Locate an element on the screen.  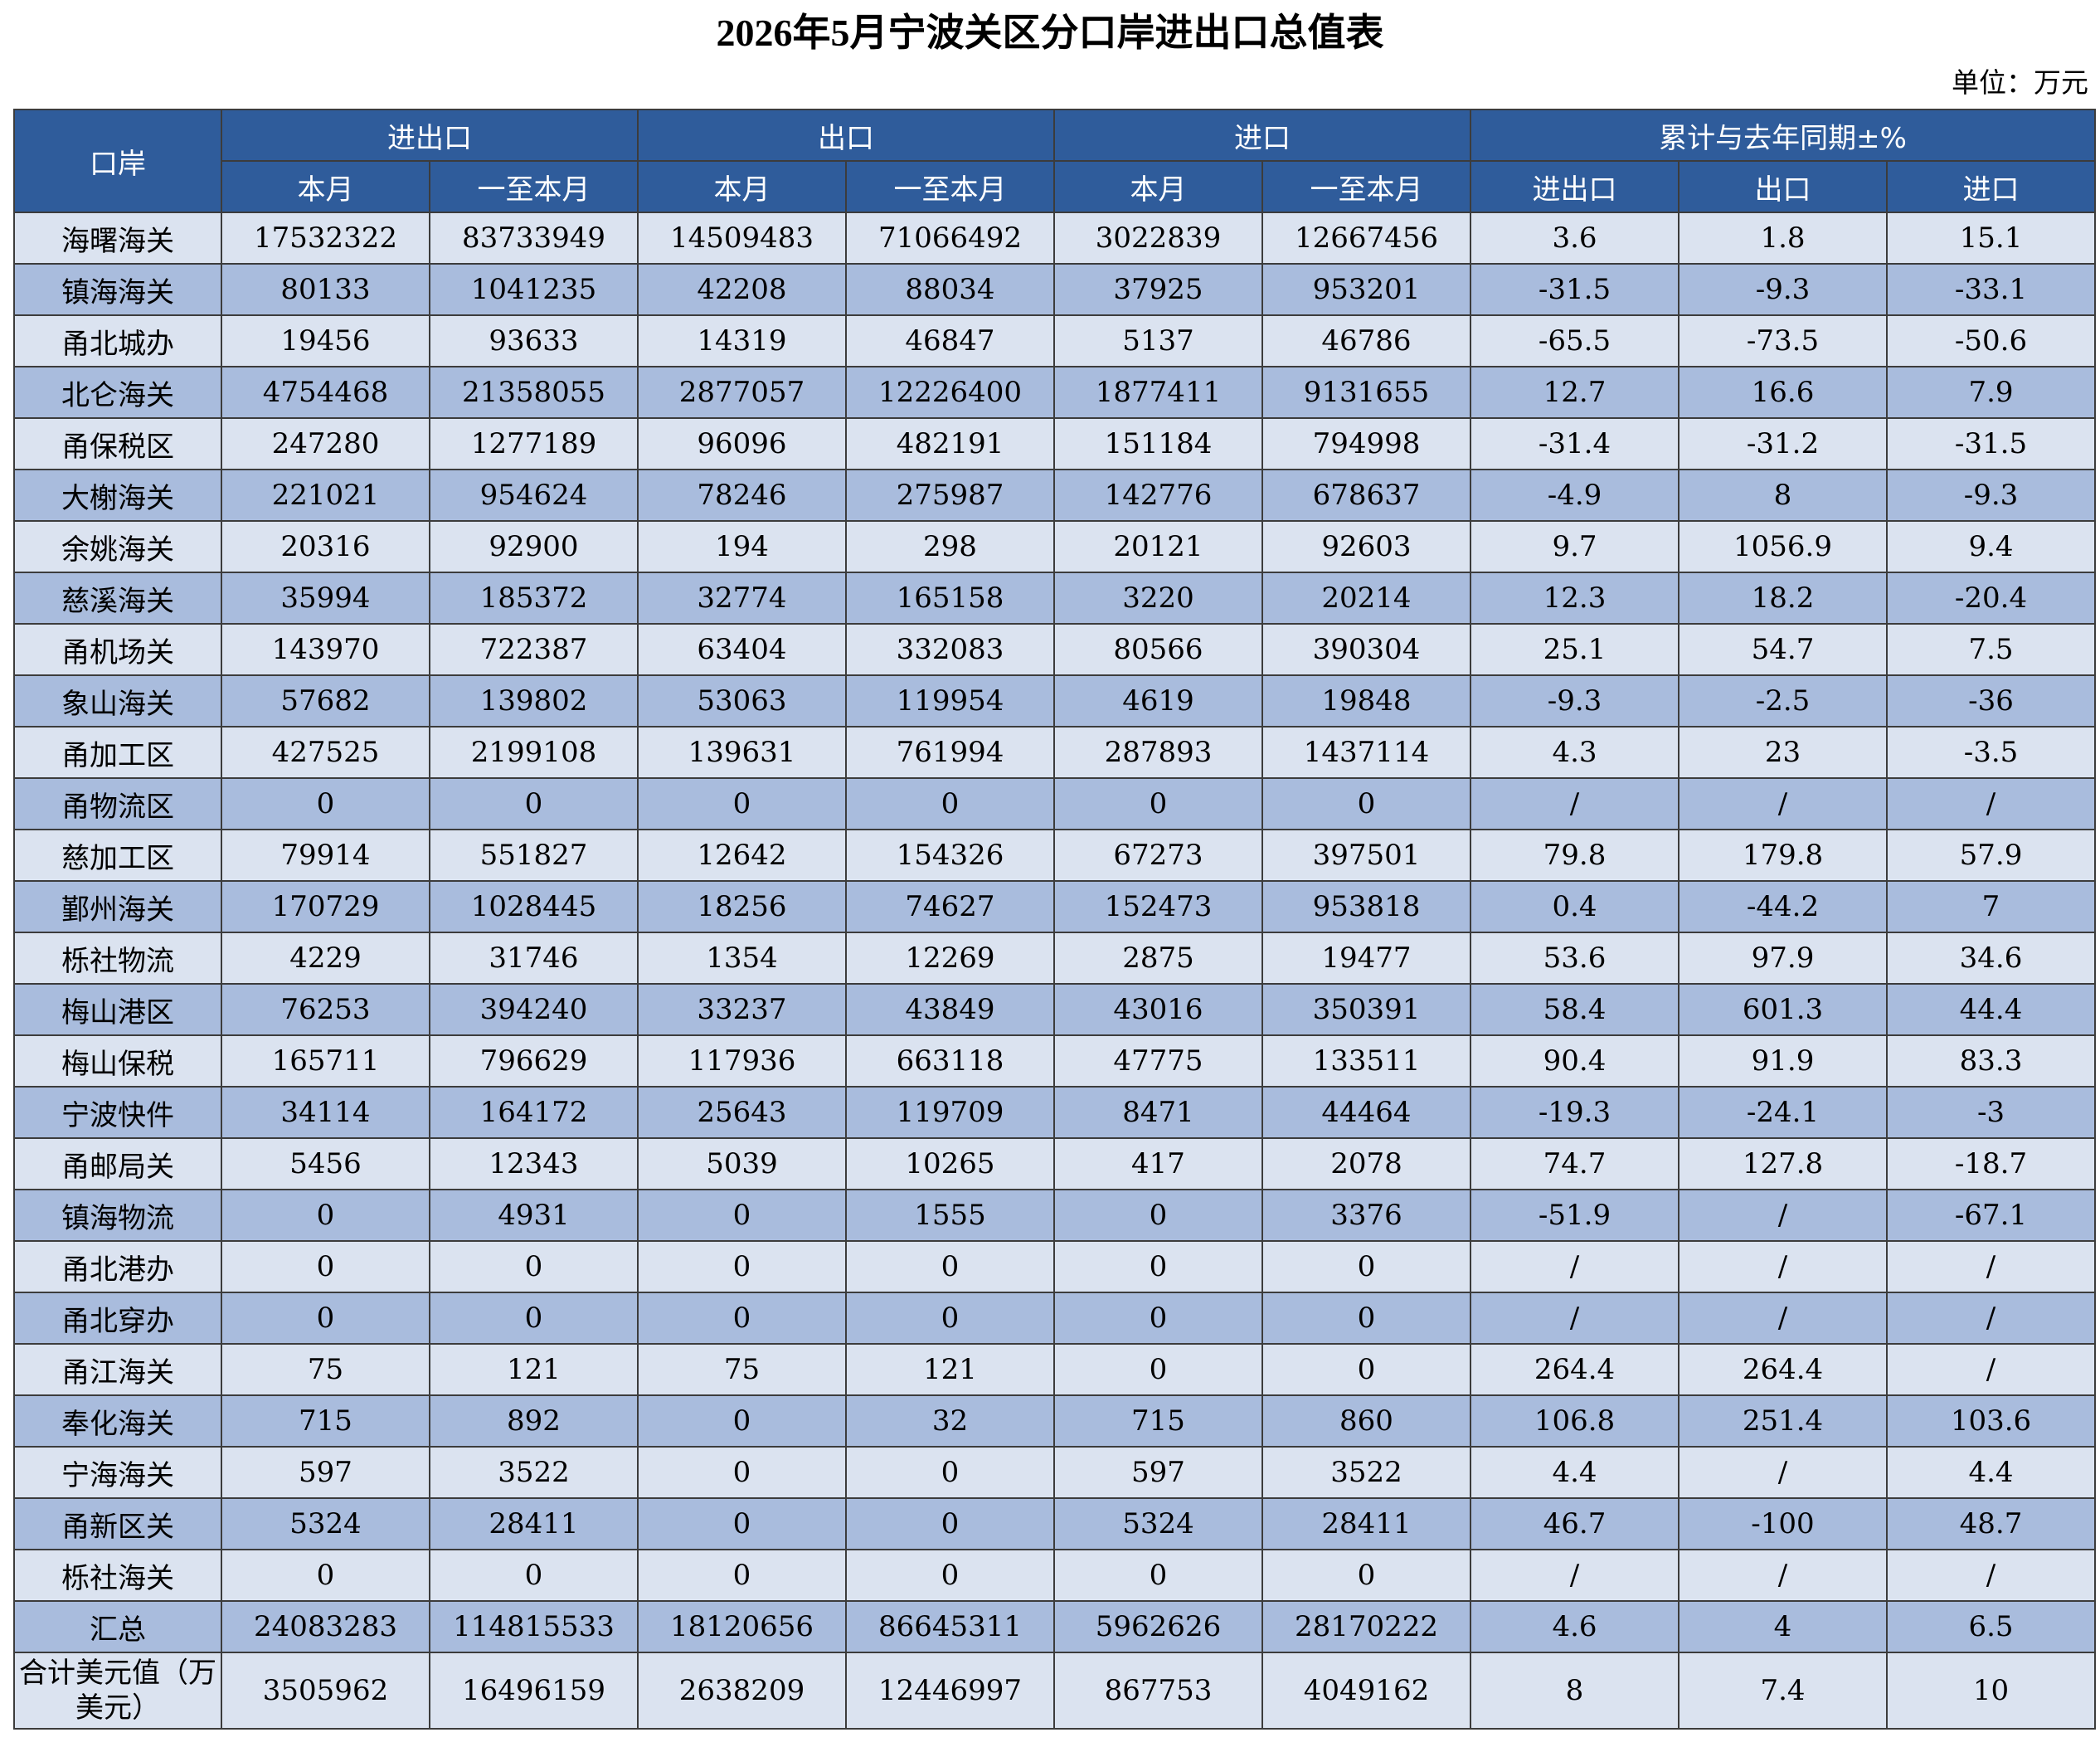
value-cell: 43016 is located at coordinates (1158, 1009).